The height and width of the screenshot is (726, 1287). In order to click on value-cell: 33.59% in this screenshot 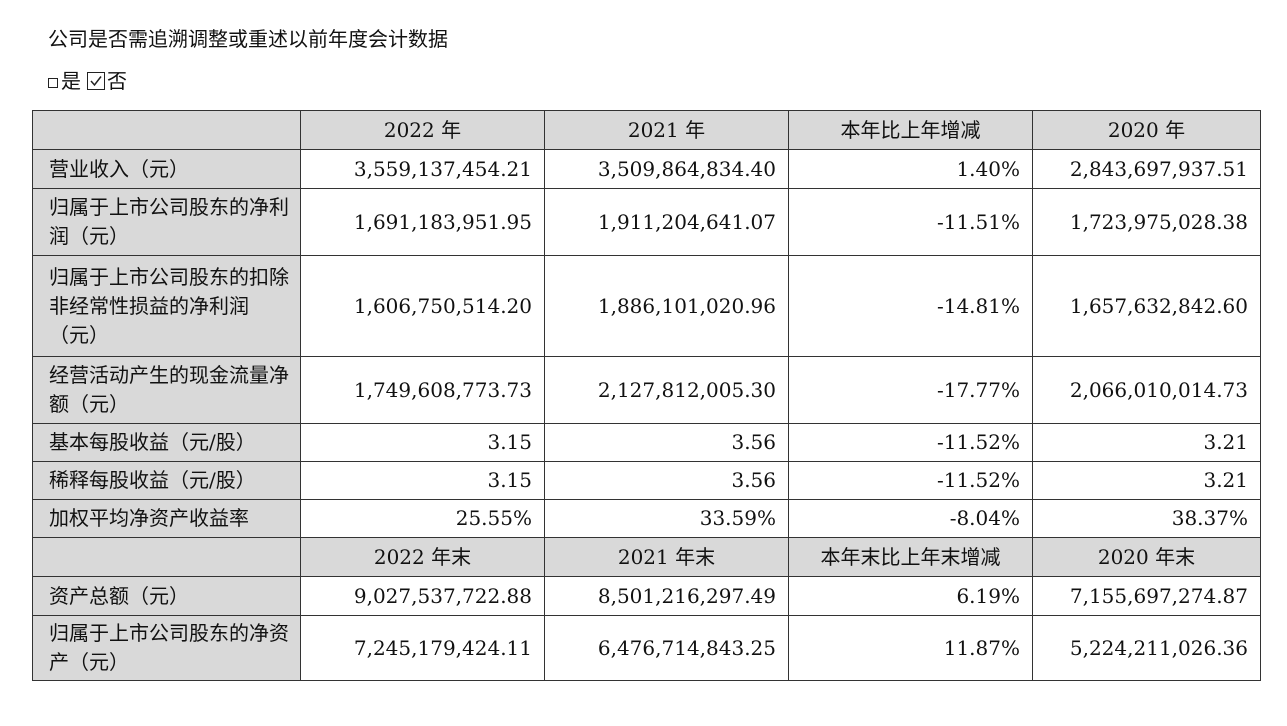, I will do `click(666, 518)`.